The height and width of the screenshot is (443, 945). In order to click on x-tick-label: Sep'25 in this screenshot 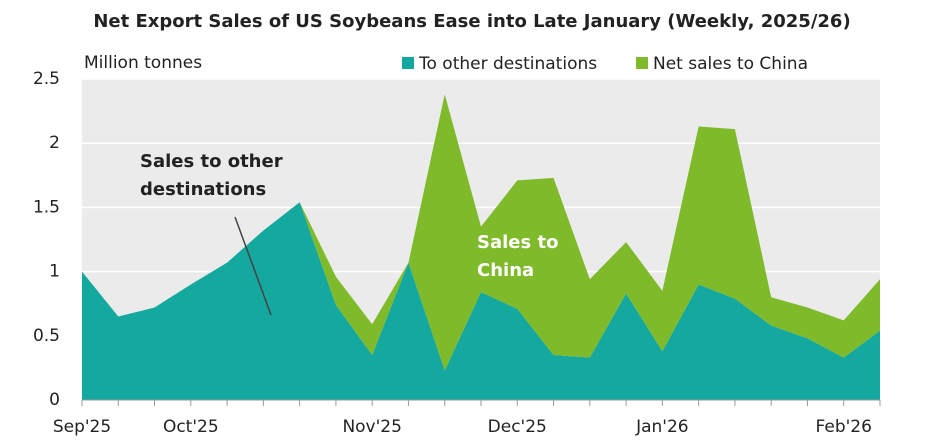, I will do `click(82, 427)`.